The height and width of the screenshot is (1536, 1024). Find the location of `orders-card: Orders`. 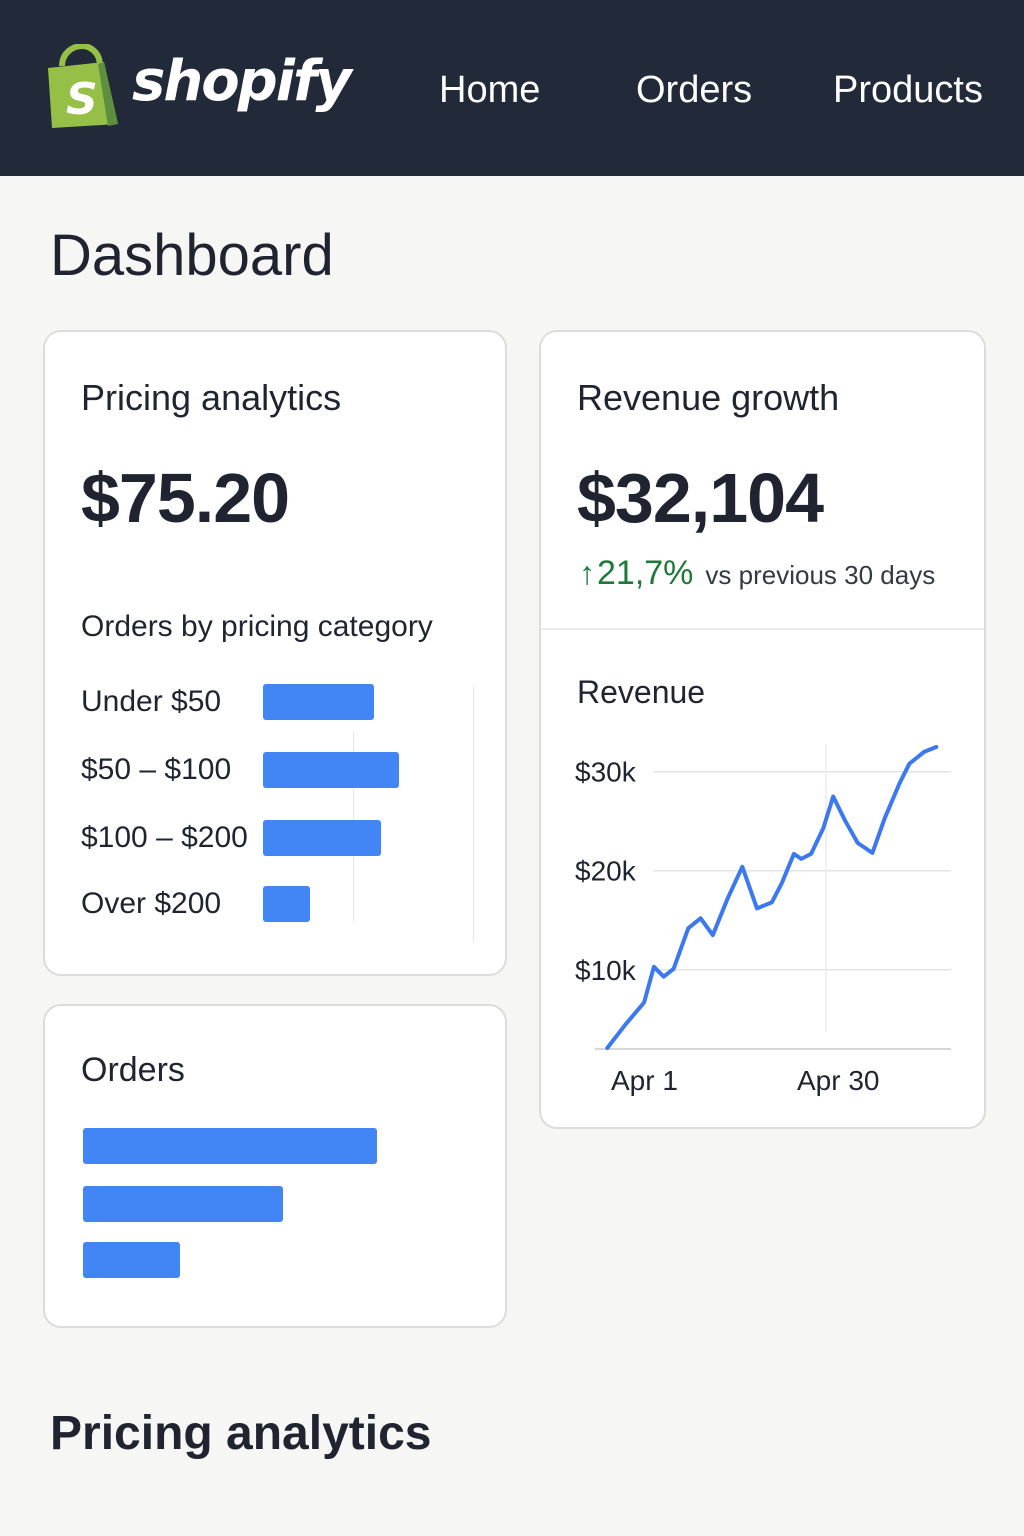

orders-card: Orders is located at coordinates (275, 1166).